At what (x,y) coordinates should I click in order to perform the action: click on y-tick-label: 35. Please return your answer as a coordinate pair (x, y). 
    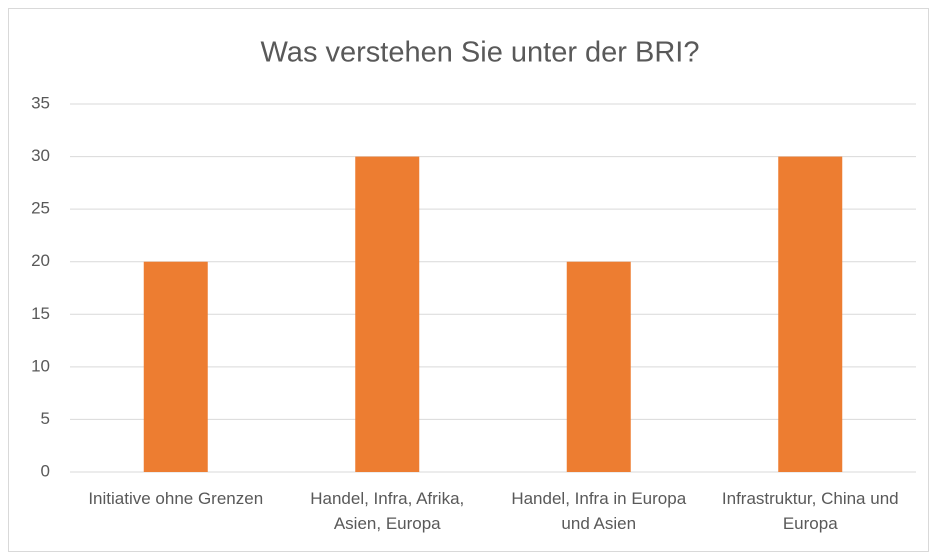
    Looking at the image, I should click on (40, 102).